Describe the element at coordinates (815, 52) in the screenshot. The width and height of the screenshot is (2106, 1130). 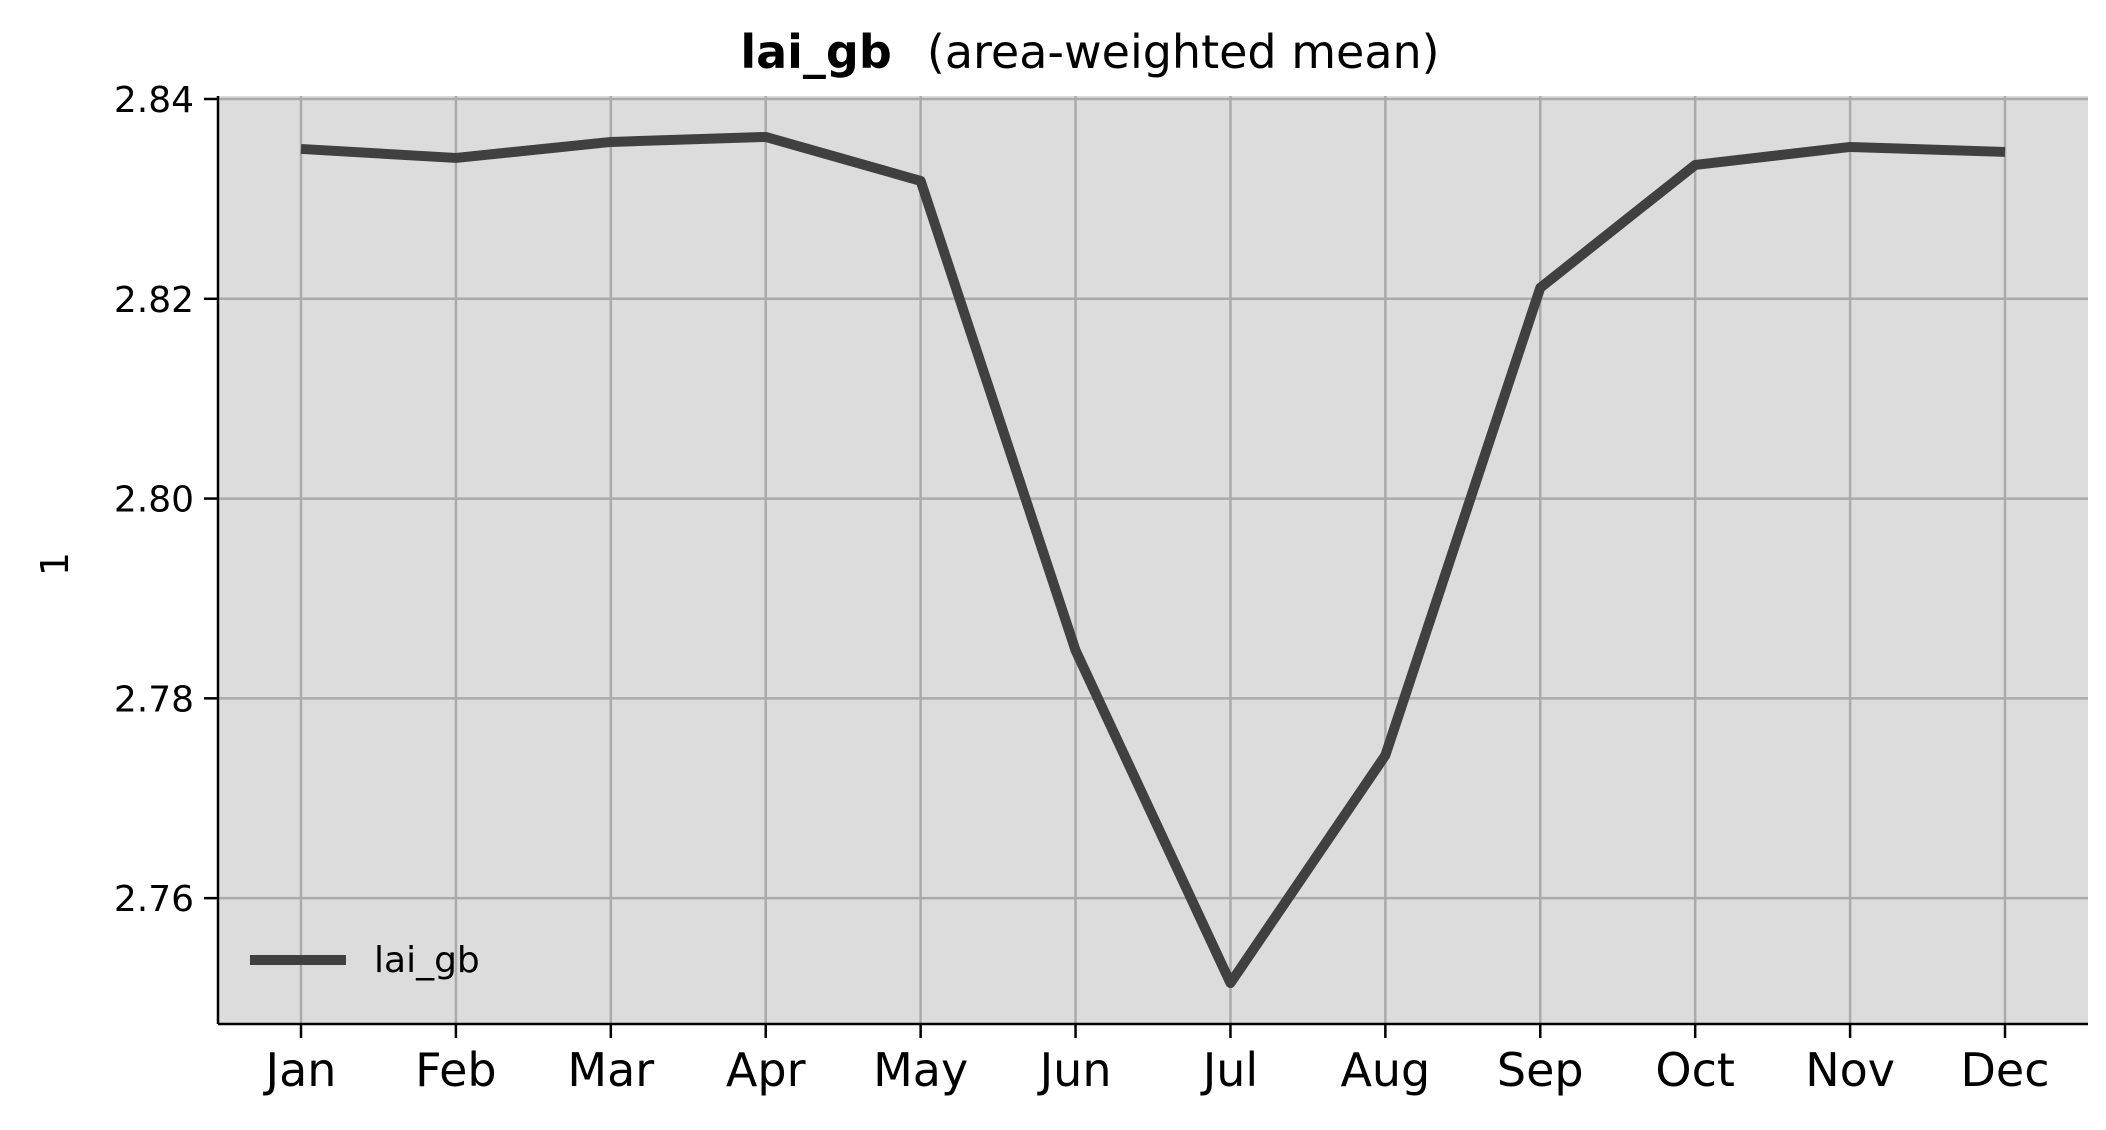
I see `chart-title-main: lai_gb` at that location.